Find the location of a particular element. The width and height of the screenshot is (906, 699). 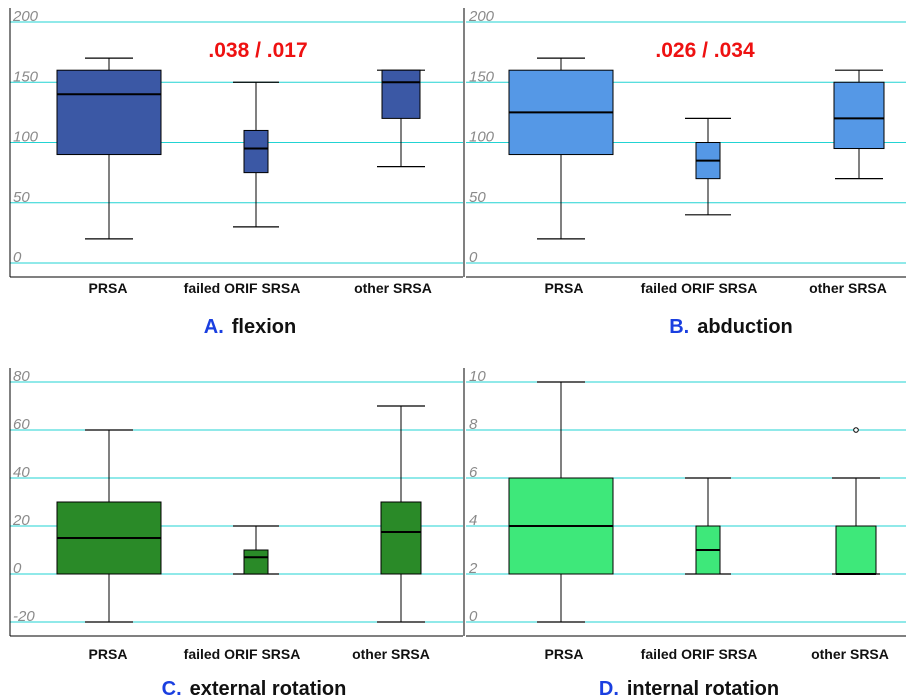

y-tick-label: 10 is located at coordinates (477, 376).